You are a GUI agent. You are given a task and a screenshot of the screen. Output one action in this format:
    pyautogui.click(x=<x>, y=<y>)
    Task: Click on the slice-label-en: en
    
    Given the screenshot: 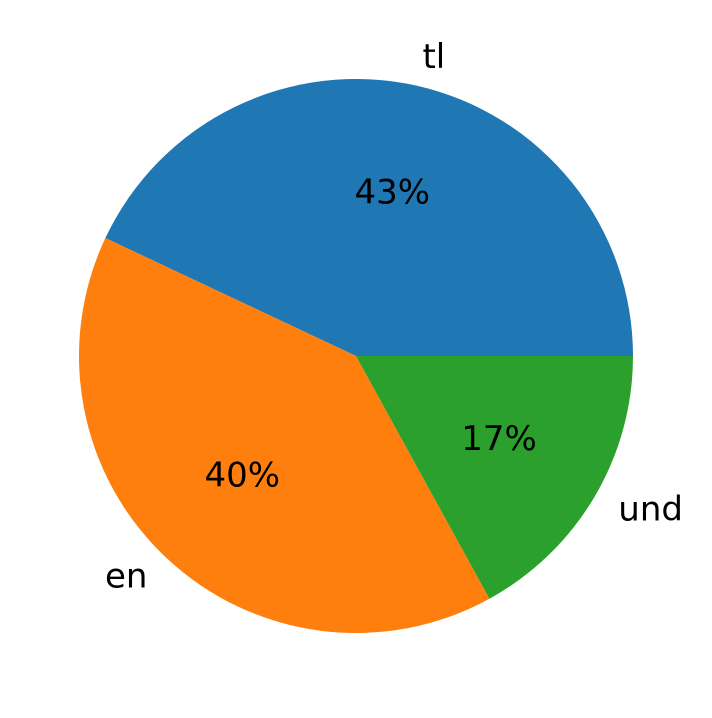 What is the action you would take?
    pyautogui.click(x=126, y=577)
    